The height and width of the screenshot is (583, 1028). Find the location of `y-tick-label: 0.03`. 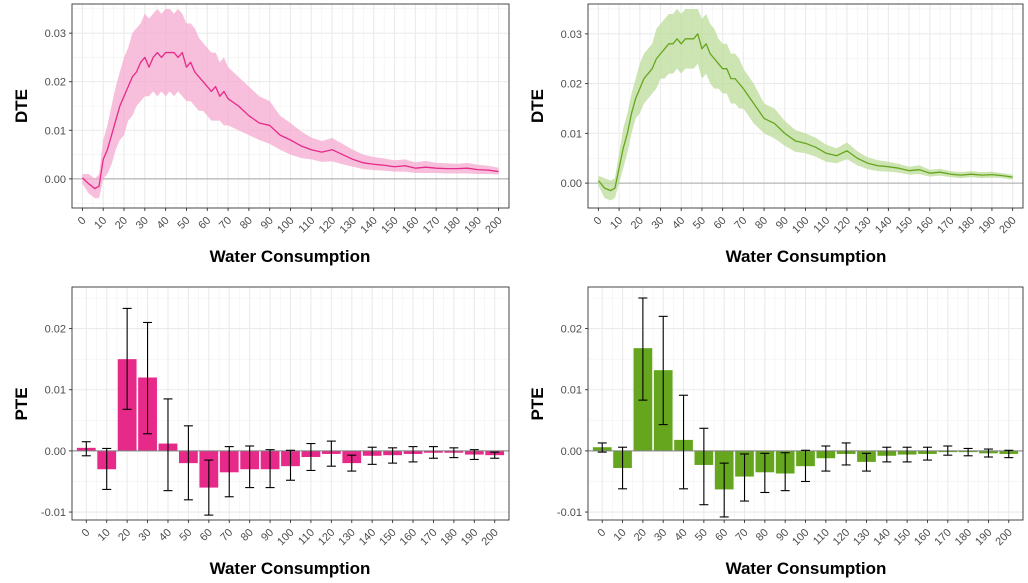

y-tick-label: 0.03 is located at coordinates (571, 35).